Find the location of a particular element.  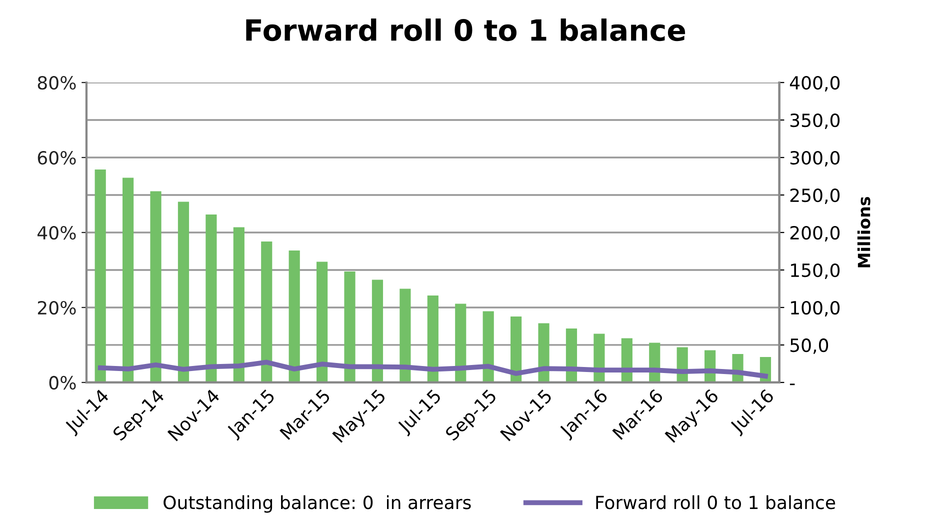

y2-tick-label: 100,0 is located at coordinates (815, 308).